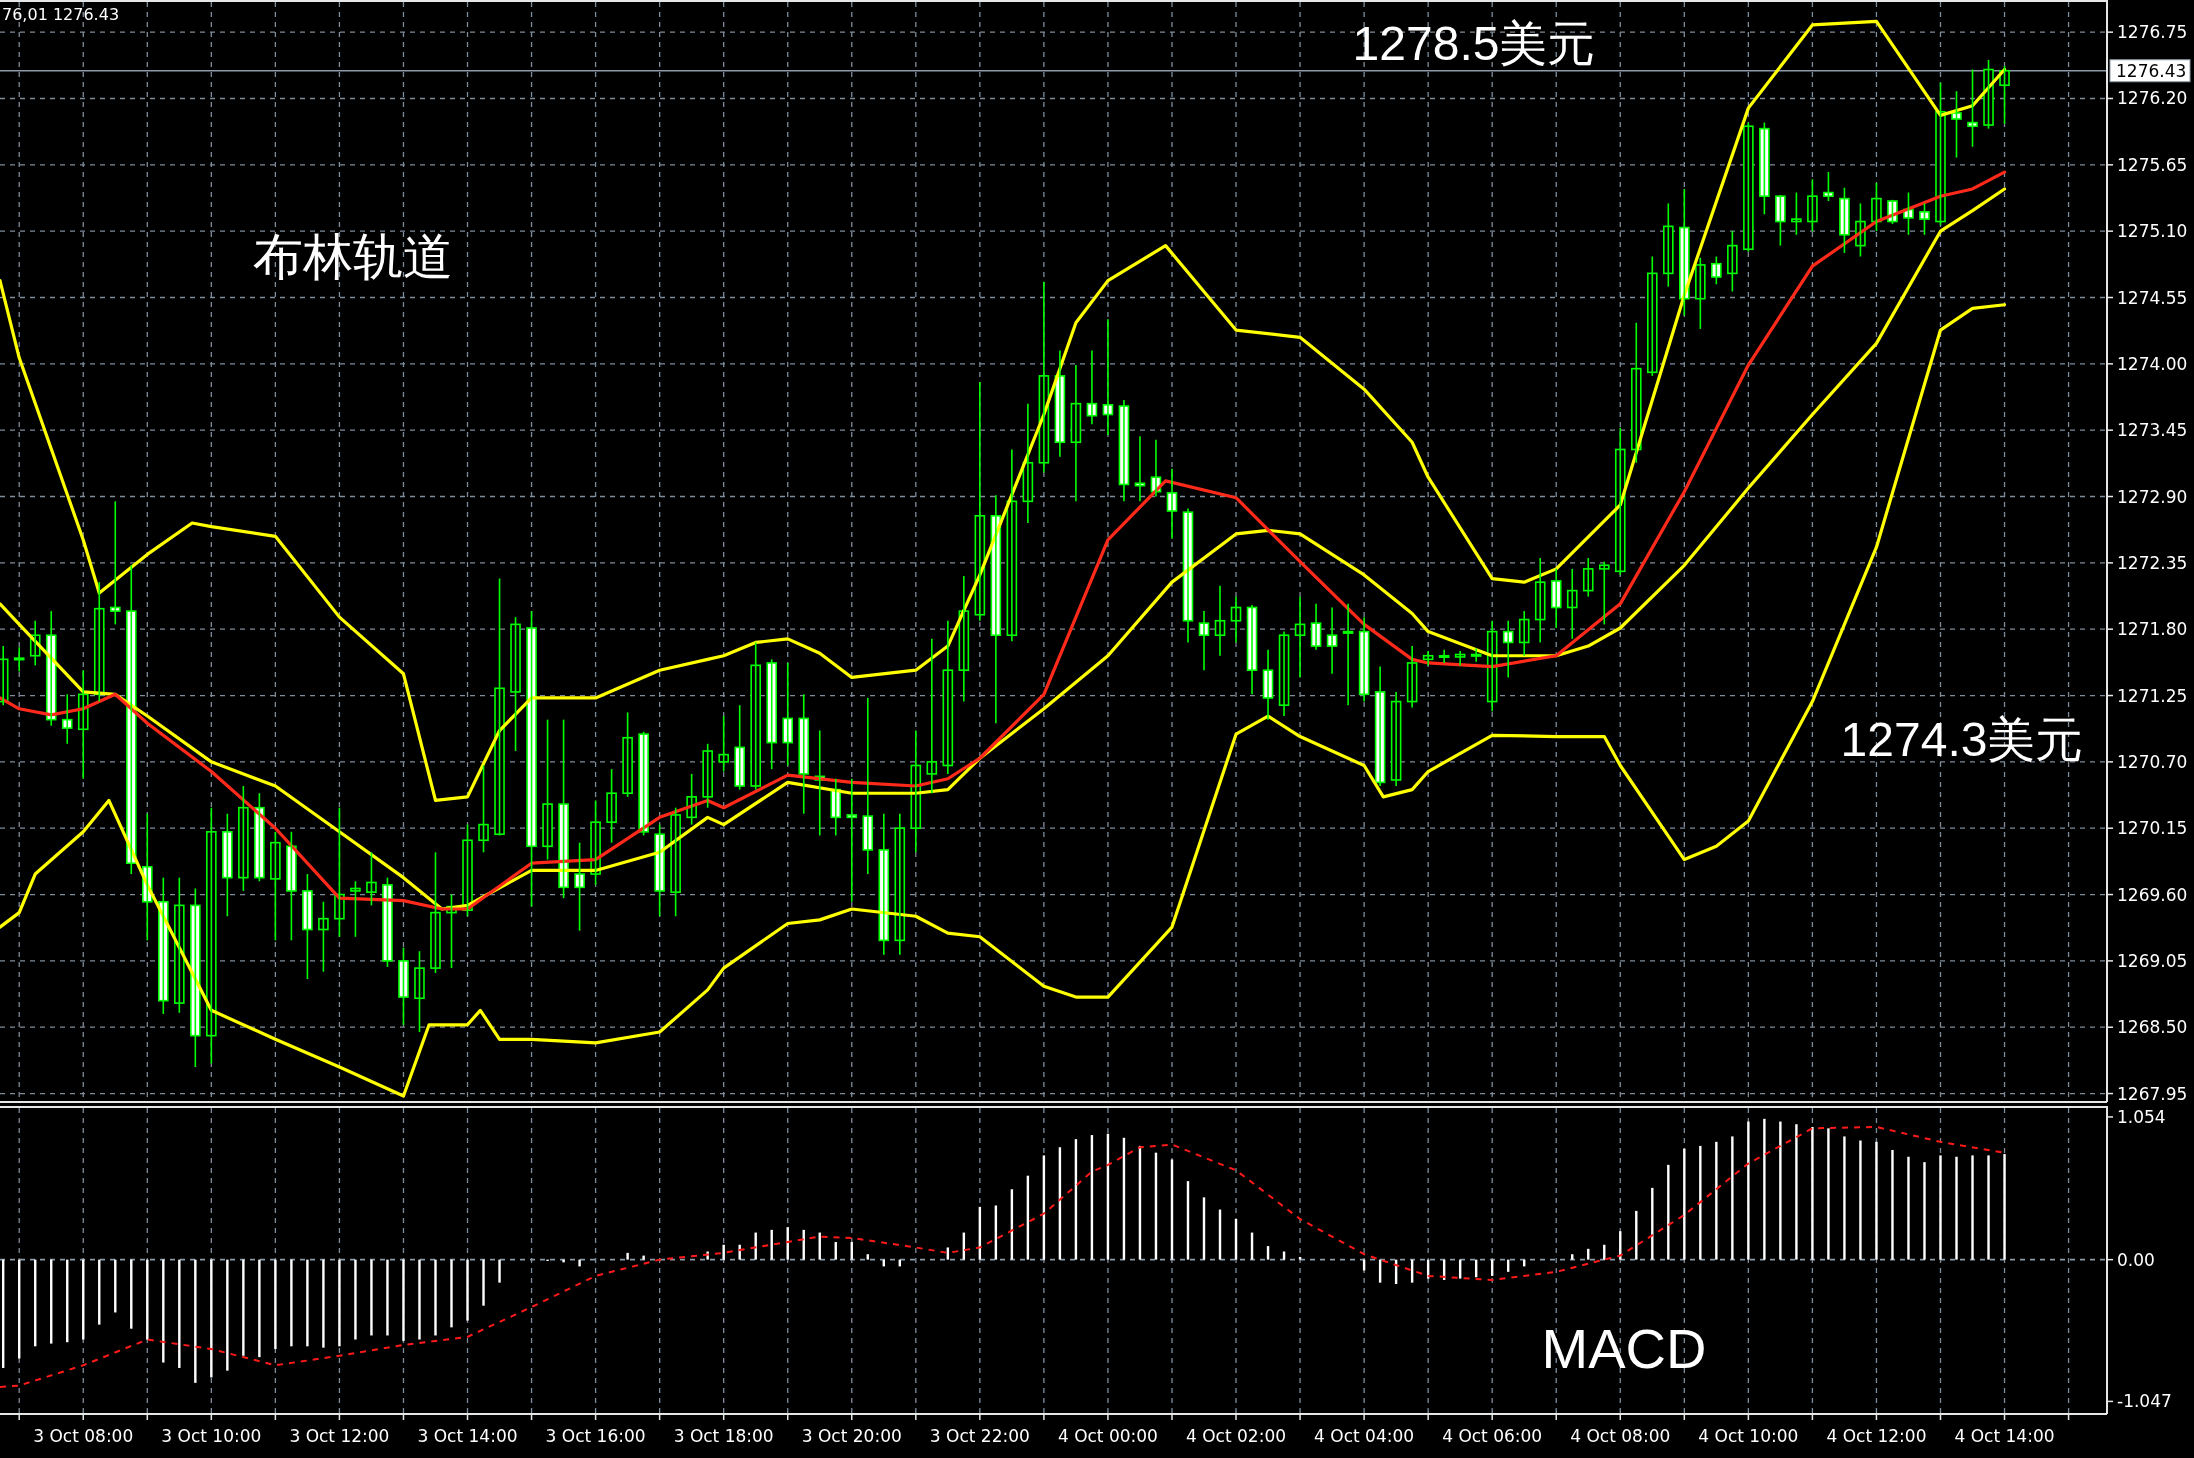  What do you see at coordinates (2004, 1436) in the screenshot?
I see `x-tick-label: 4 Oct 14:00` at bounding box center [2004, 1436].